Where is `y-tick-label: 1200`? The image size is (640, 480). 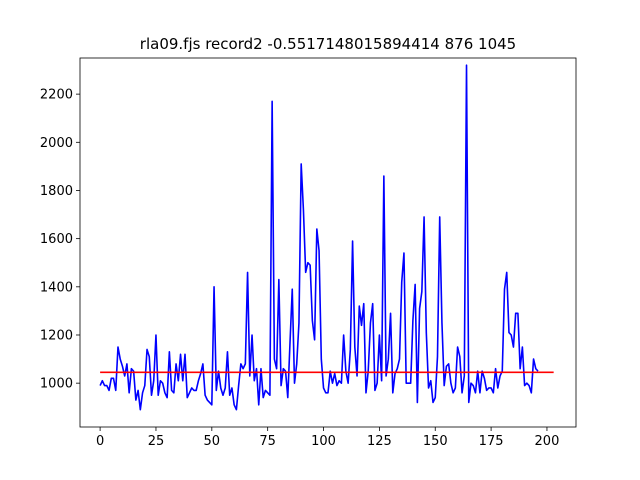 y-tick-label: 1200 is located at coordinates (56, 335).